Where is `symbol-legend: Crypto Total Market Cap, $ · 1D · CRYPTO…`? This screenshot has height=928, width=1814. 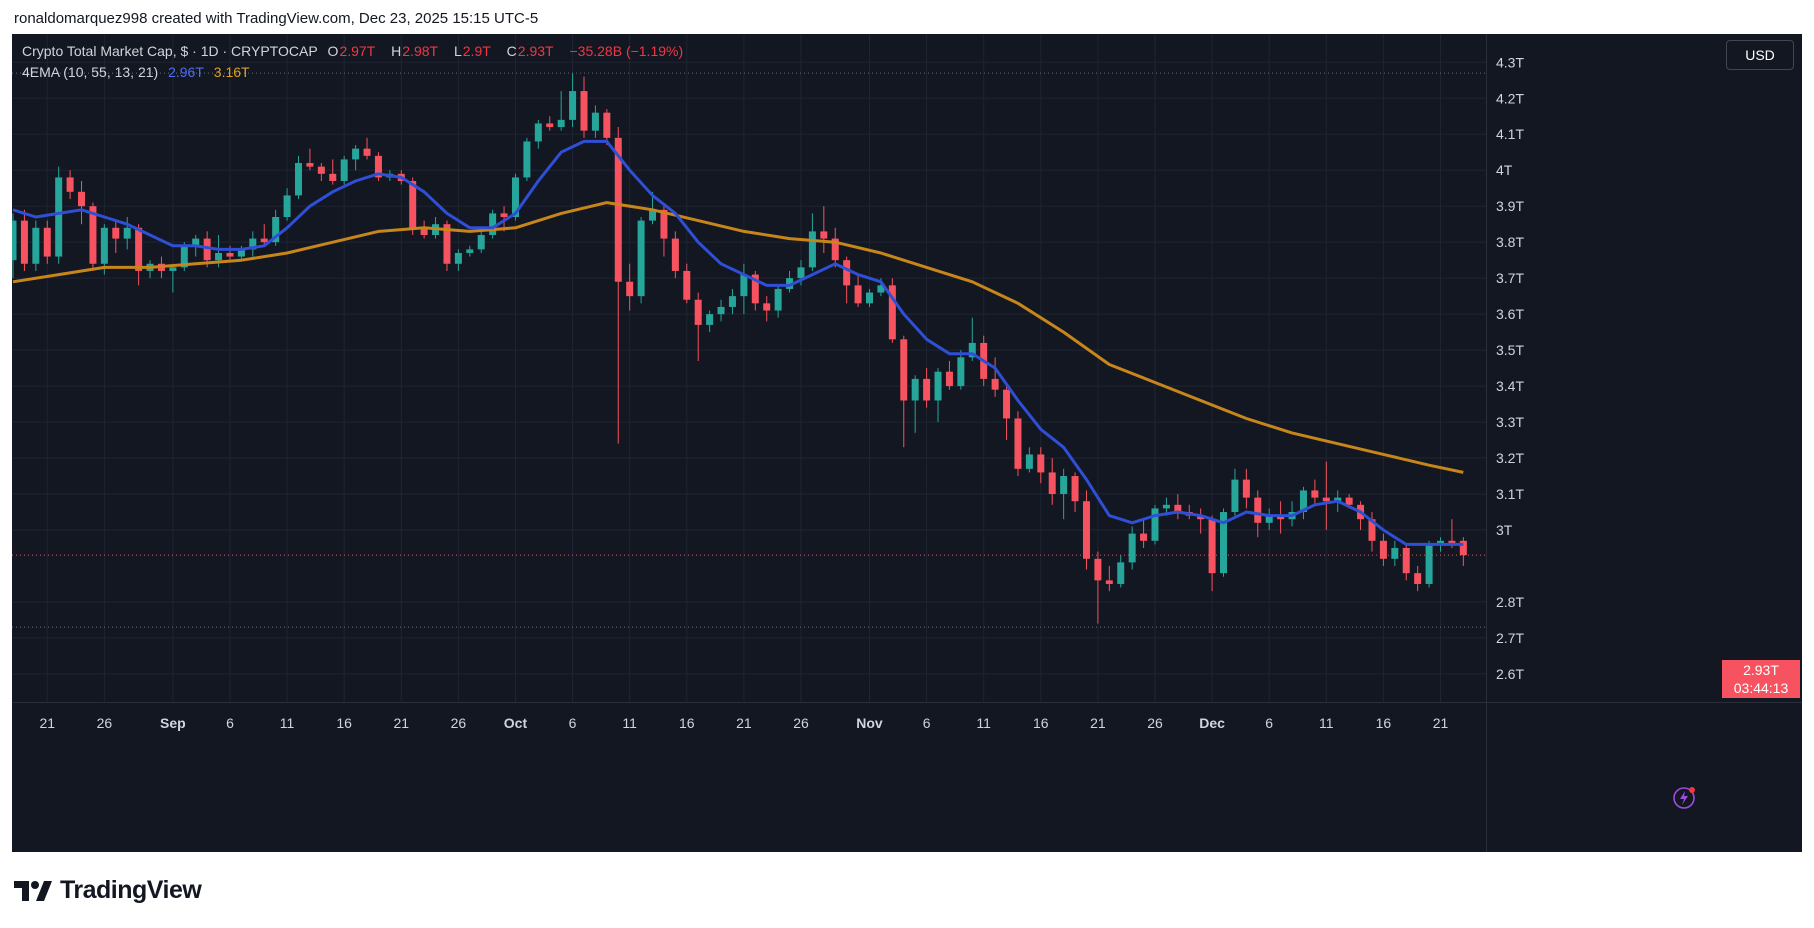
symbol-legend: Crypto Total Market Cap, $ · 1D · CRYPTO… is located at coordinates (355, 51).